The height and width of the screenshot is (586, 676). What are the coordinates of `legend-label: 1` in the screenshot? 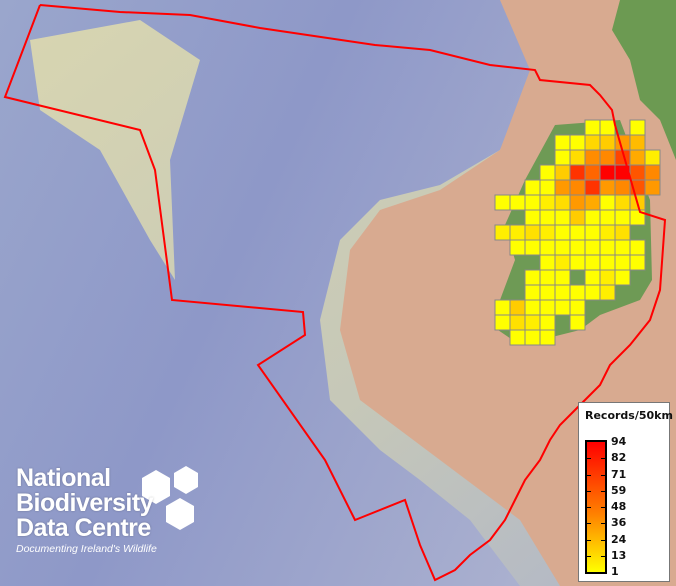 It's located at (615, 571).